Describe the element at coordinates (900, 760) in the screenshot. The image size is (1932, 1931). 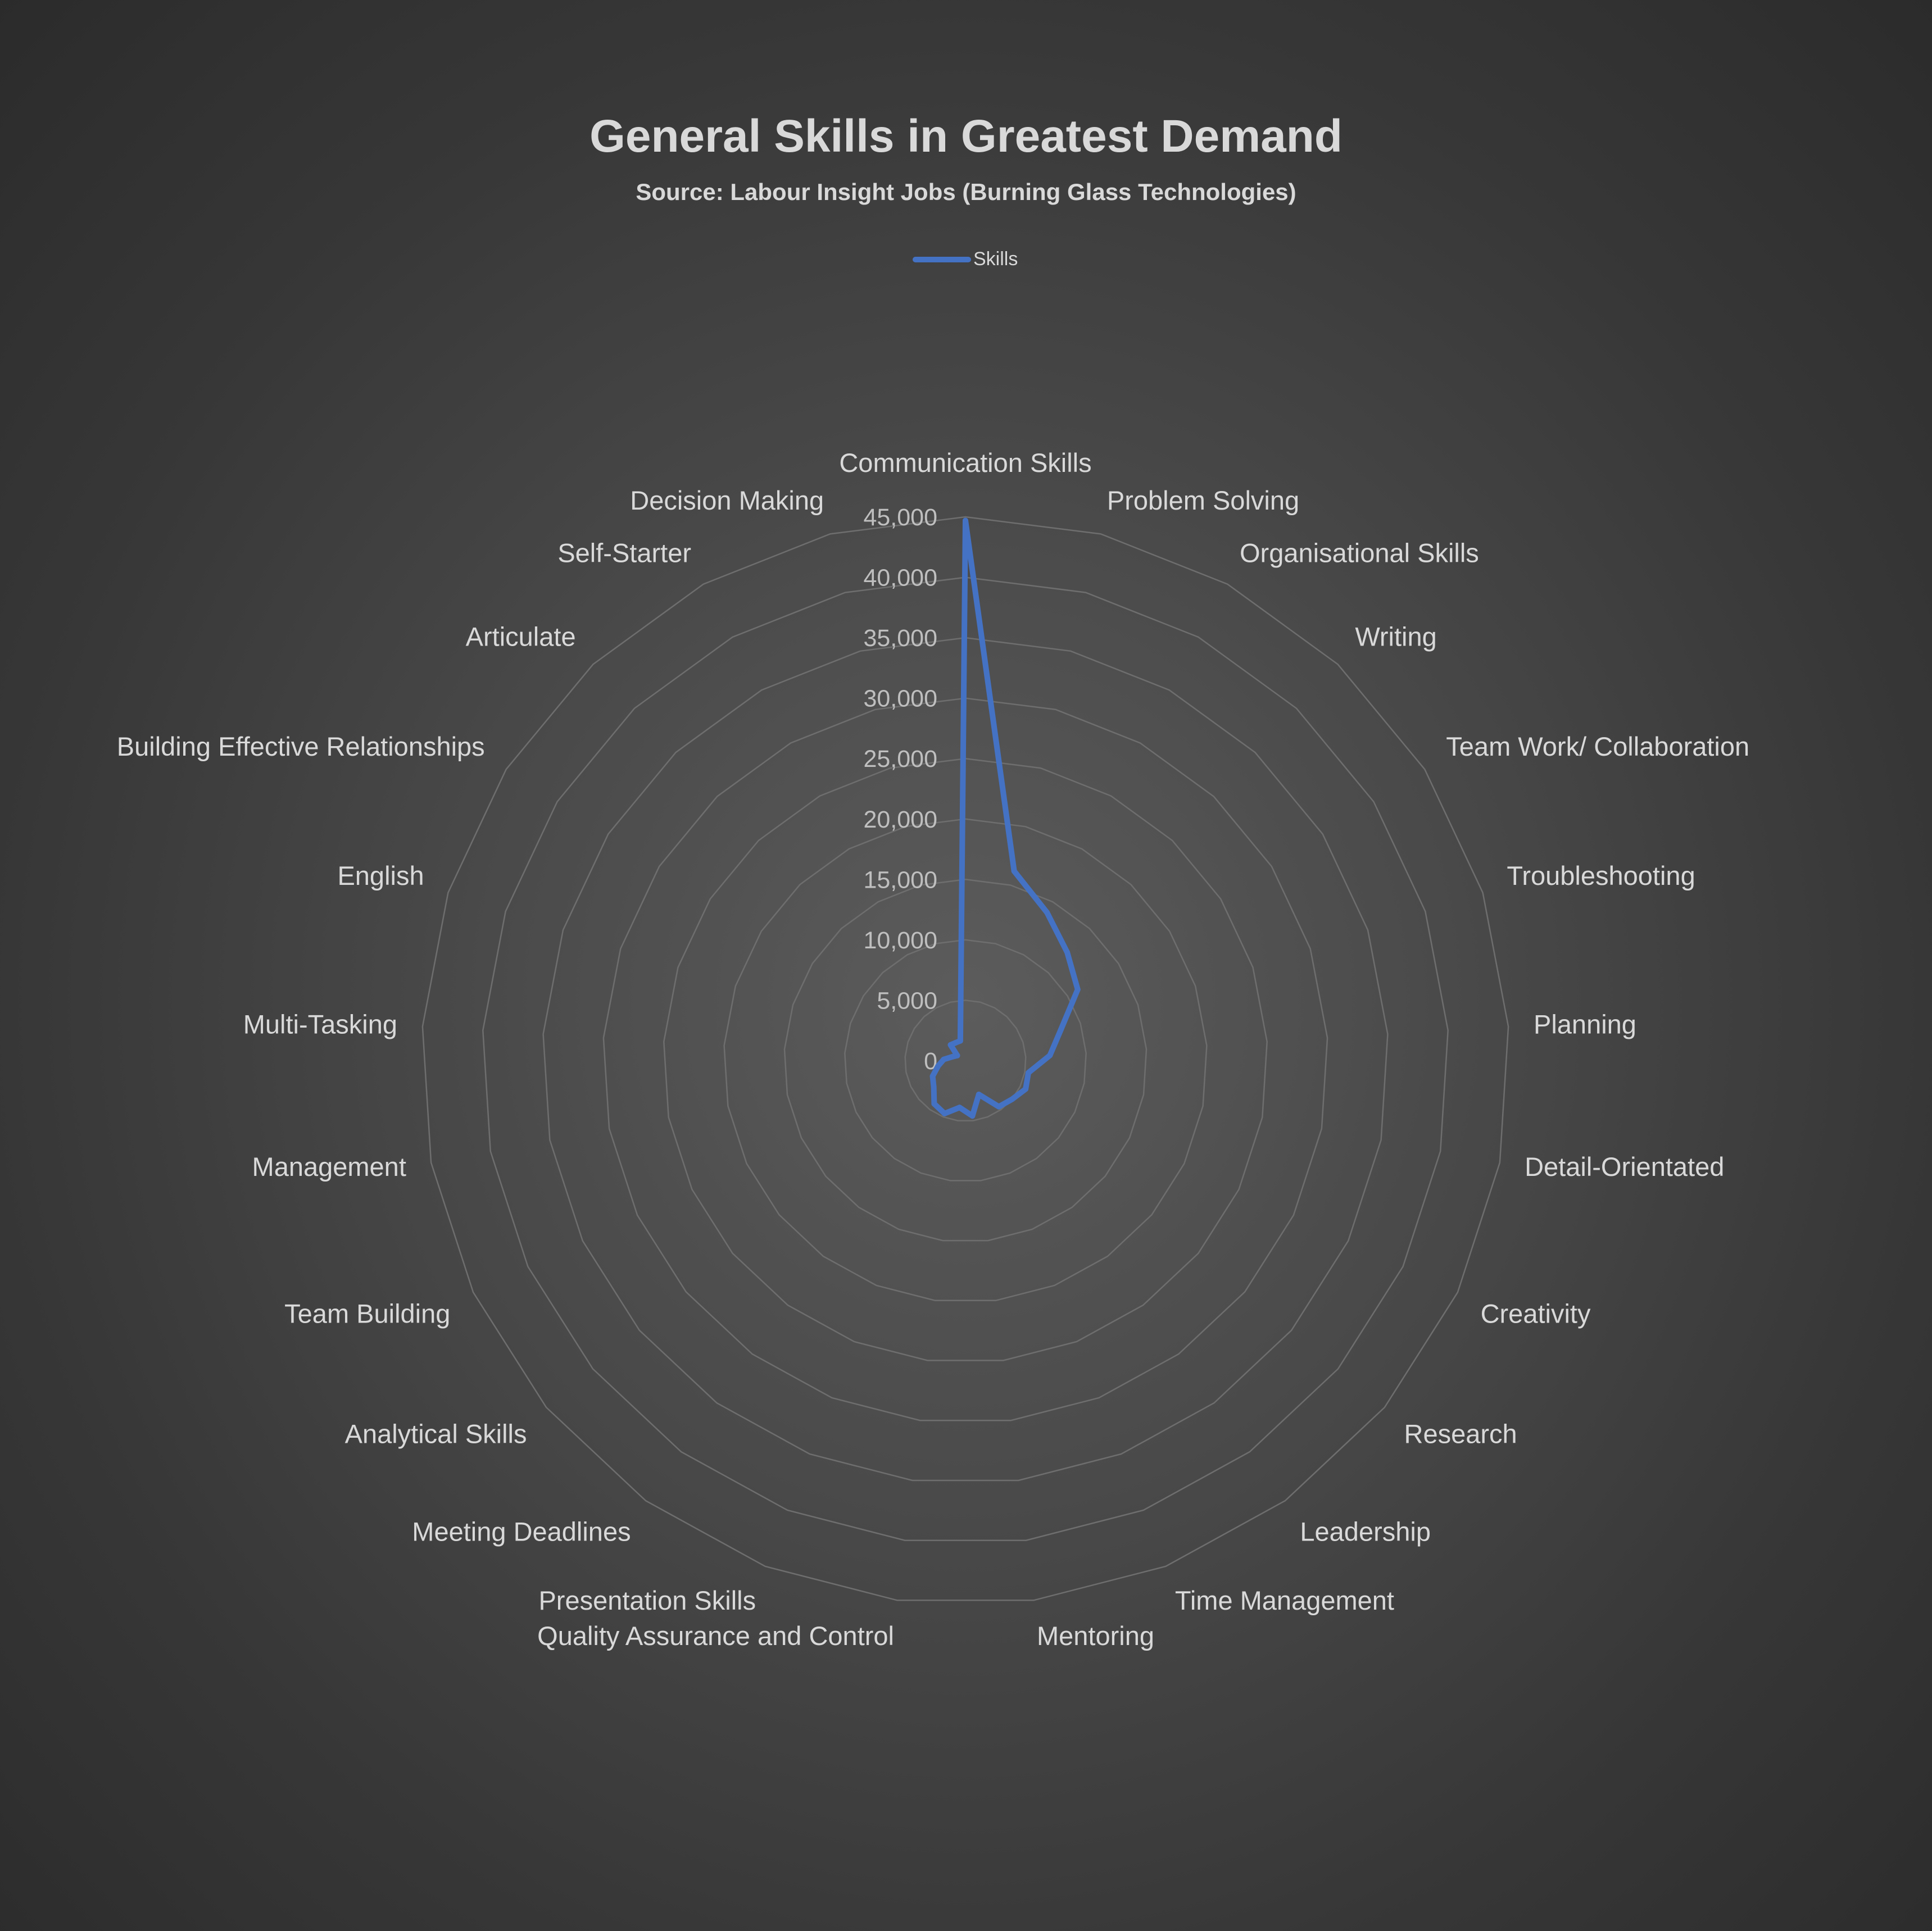
I see `tick-label: 25,000` at that location.